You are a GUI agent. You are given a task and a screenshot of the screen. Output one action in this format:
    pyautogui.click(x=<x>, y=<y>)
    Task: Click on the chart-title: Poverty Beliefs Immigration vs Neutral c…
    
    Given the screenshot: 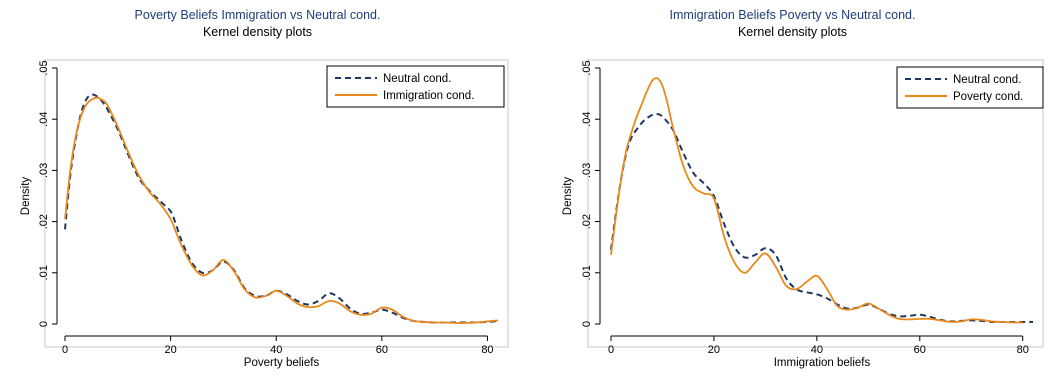 What is the action you would take?
    pyautogui.click(x=257, y=15)
    